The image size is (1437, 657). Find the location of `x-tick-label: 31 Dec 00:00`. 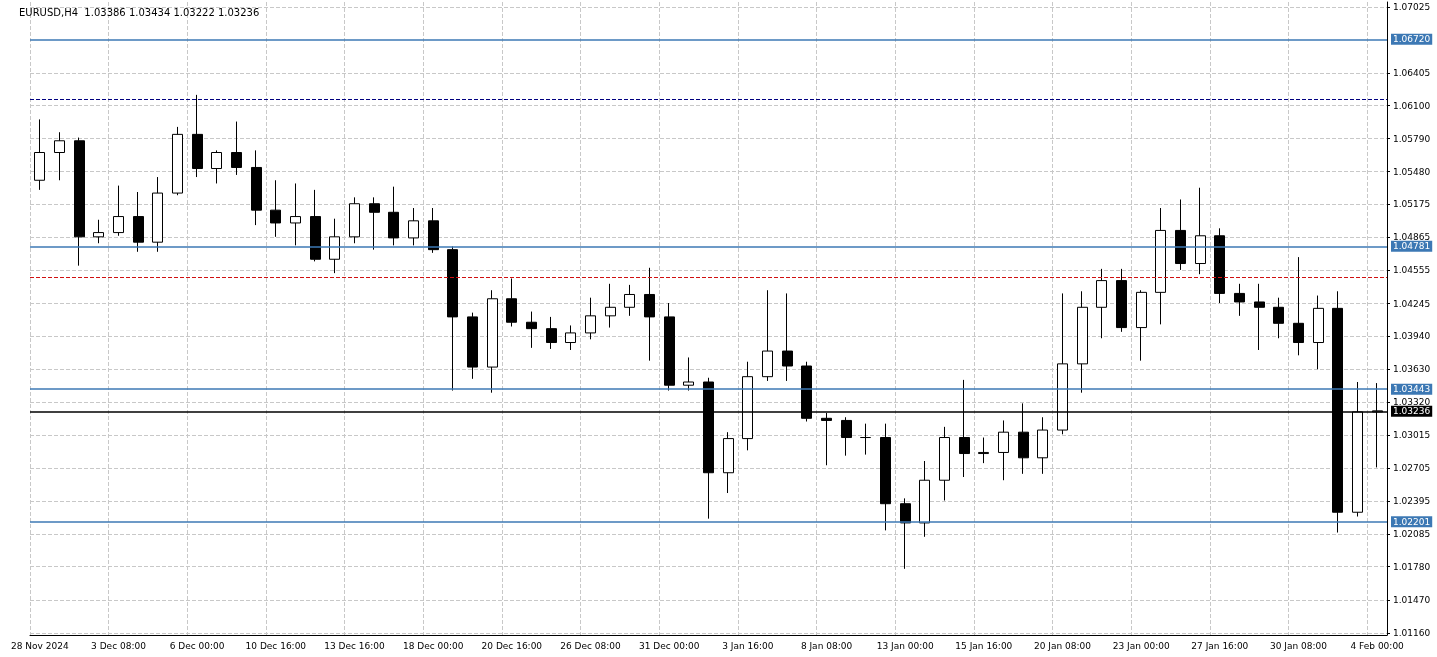

x-tick-label: 31 Dec 00:00 is located at coordinates (669, 645).